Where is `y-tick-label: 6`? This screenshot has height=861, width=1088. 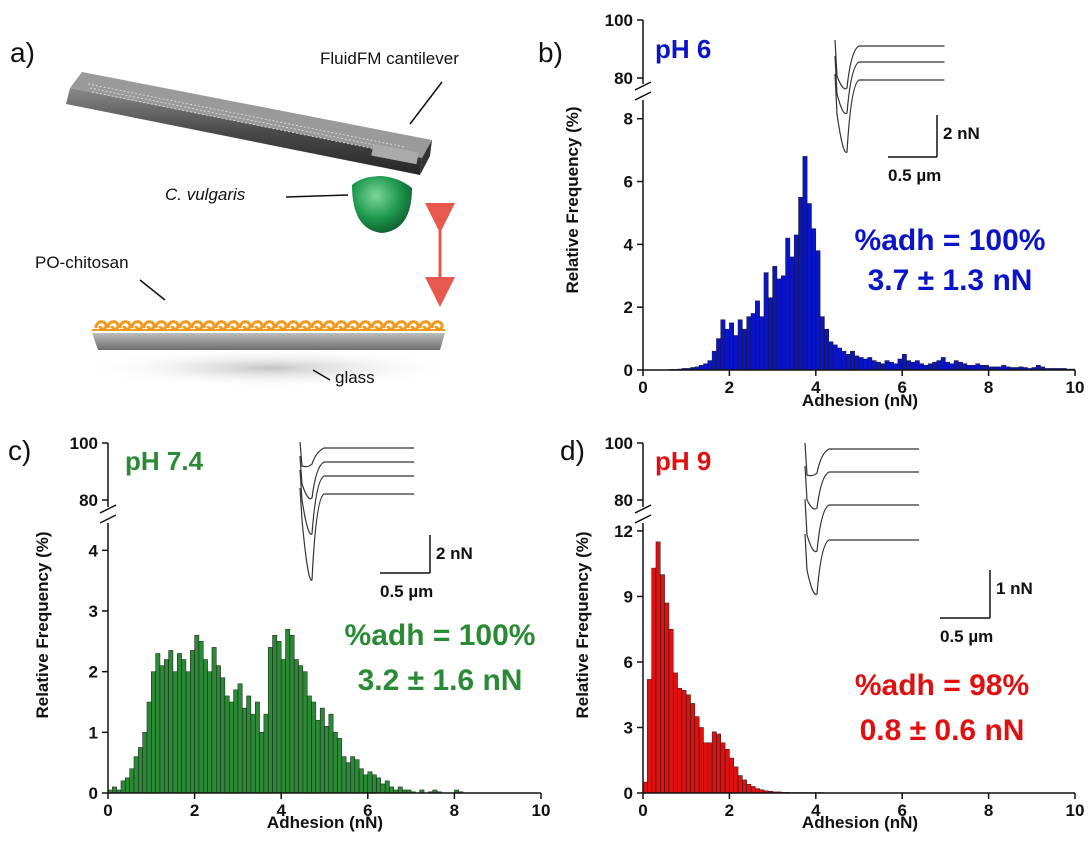
y-tick-label: 6 is located at coordinates (628, 182).